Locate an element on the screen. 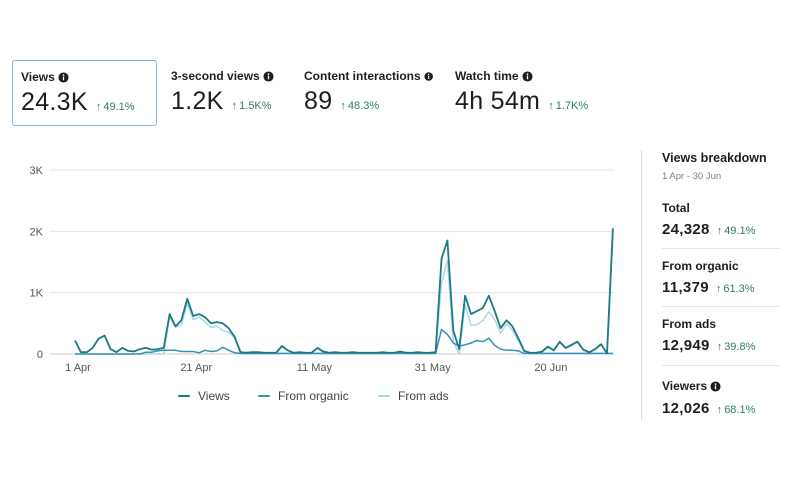 This screenshot has width=800, height=480. breakdown-label-organic: From organic is located at coordinates (700, 266).